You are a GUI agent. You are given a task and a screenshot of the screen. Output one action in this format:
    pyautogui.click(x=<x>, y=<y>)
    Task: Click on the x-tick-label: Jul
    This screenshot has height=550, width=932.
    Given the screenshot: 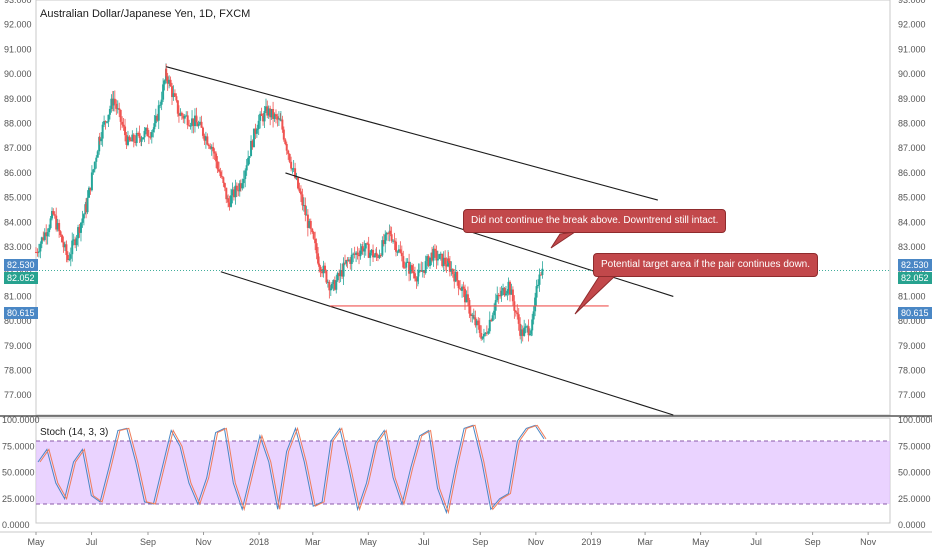 What is the action you would take?
    pyautogui.click(x=92, y=542)
    